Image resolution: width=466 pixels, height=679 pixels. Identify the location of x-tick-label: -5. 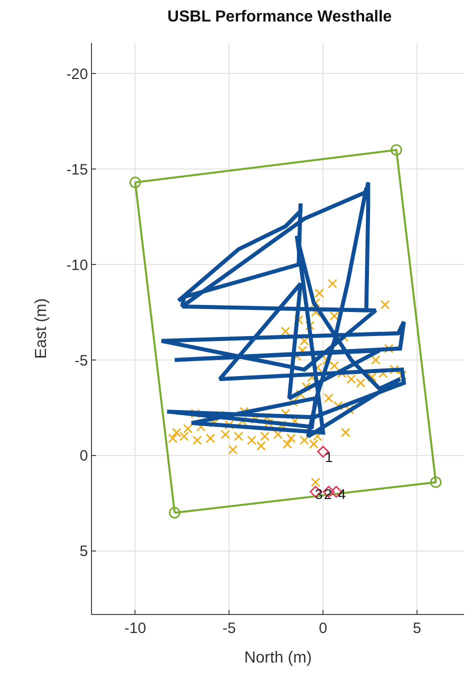
(229, 628).